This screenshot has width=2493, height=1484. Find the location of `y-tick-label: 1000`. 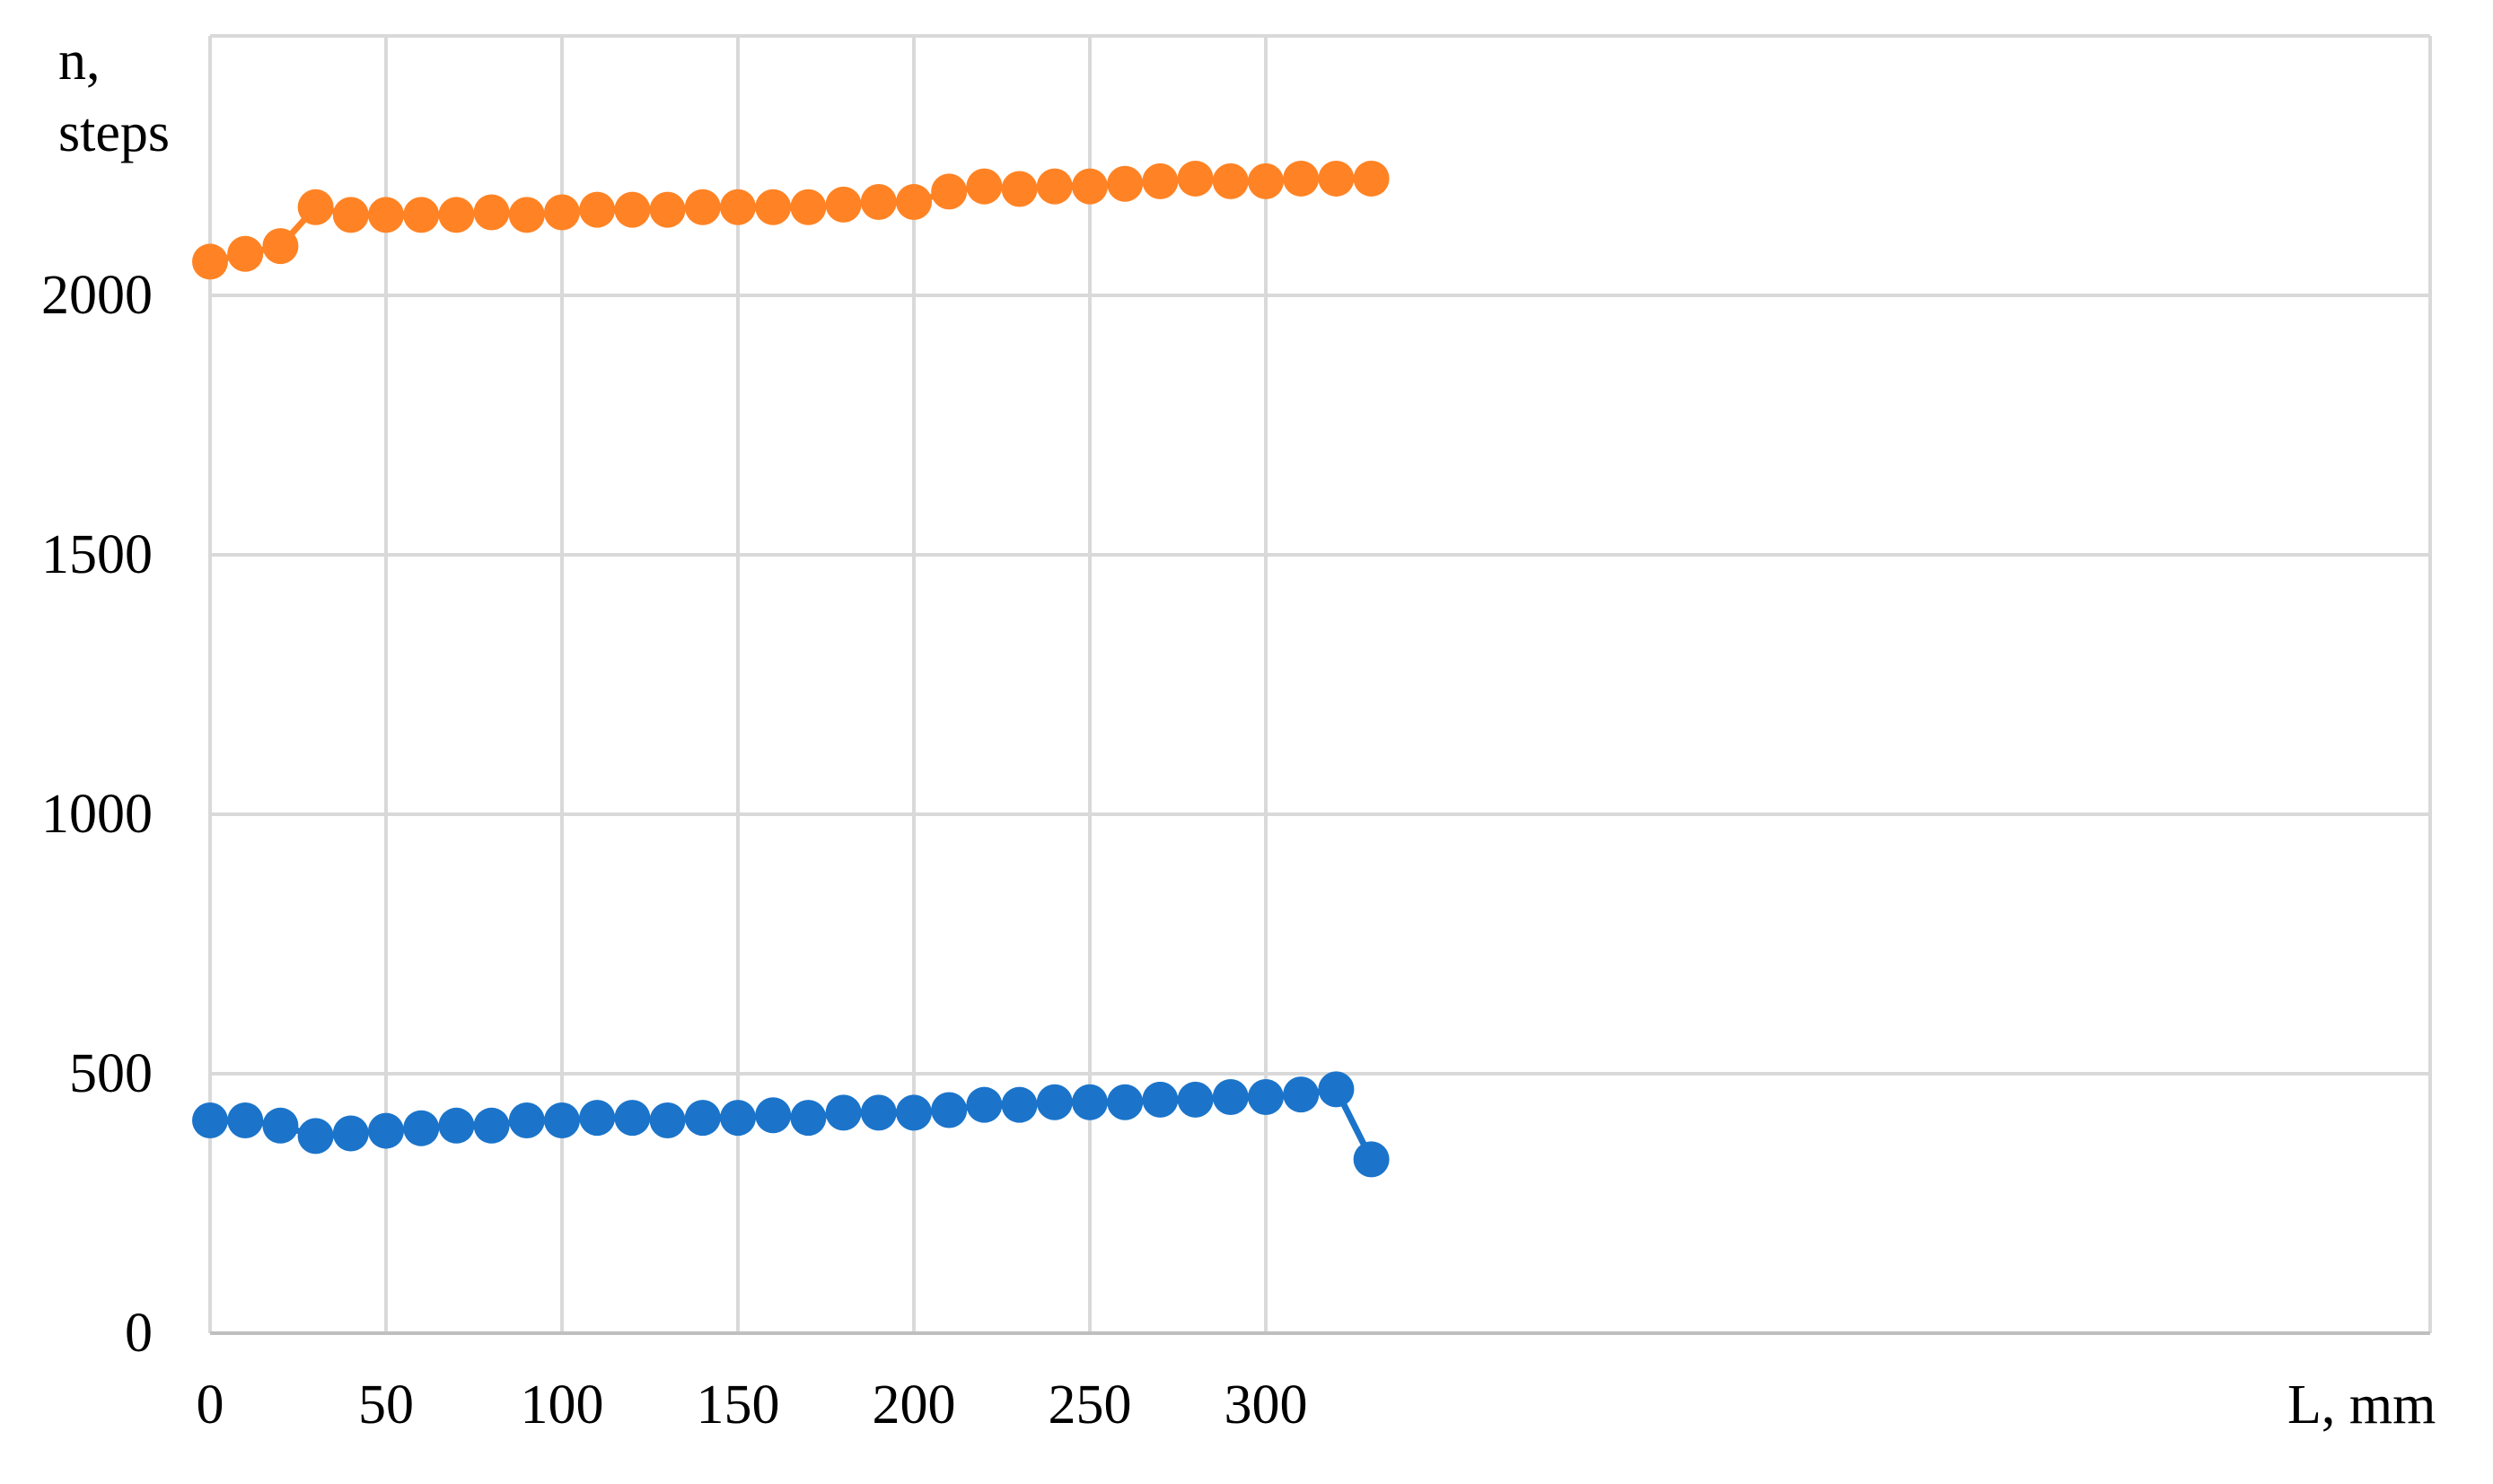

y-tick-label: 1000 is located at coordinates (97, 814).